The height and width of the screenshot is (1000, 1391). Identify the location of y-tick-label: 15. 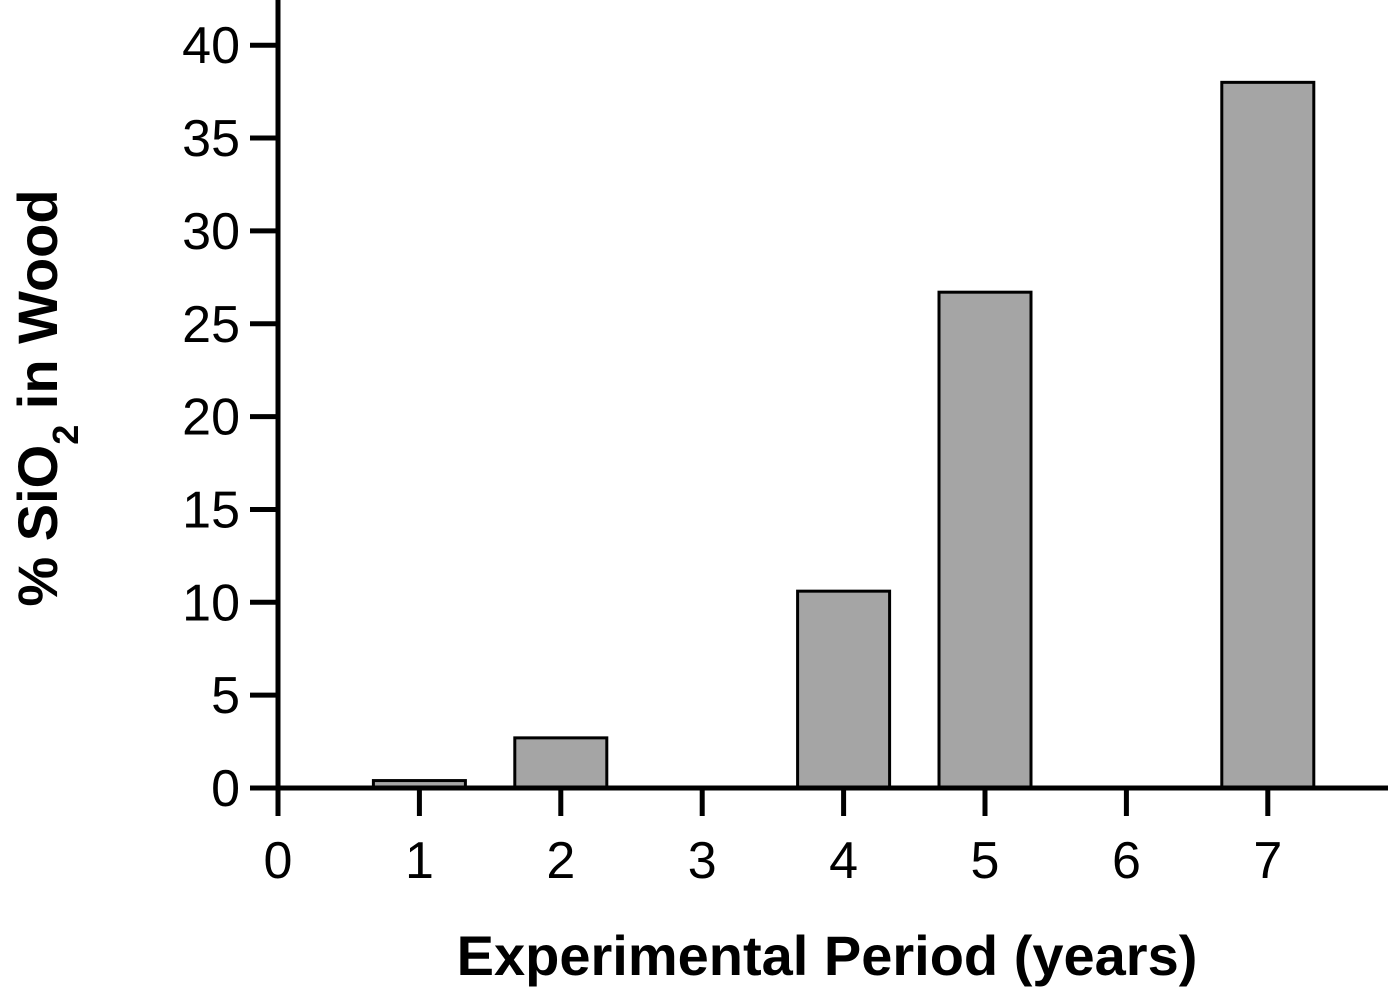
(211, 510).